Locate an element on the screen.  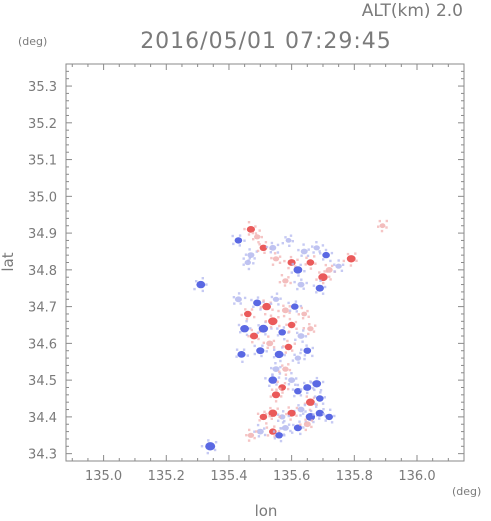
y-tick-label: 35.0 is located at coordinates (42, 197).